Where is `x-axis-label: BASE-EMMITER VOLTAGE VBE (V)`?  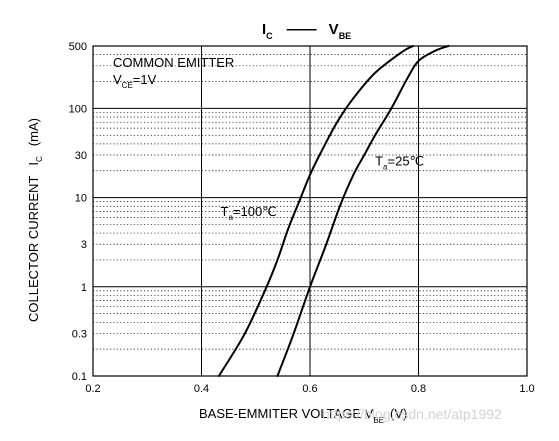 x-axis-label: BASE-EMMITER VOLTAGE VBE (V) is located at coordinates (303, 415).